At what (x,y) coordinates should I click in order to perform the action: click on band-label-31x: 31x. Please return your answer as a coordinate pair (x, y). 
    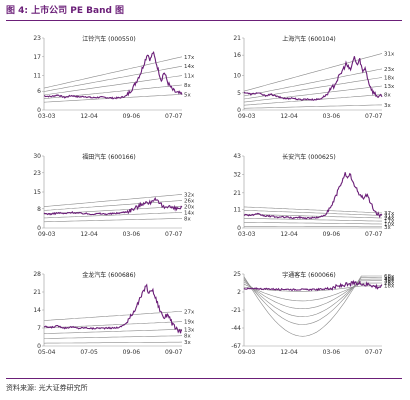
    Looking at the image, I should click on (389, 54).